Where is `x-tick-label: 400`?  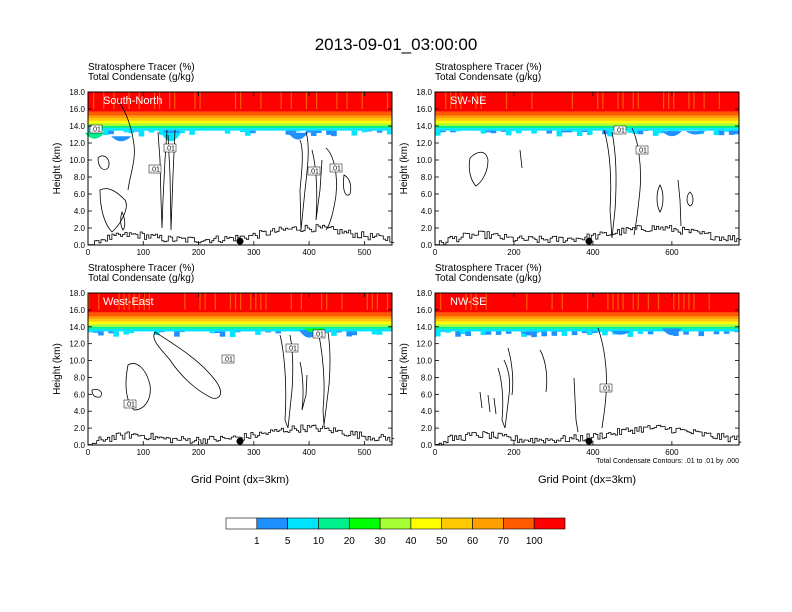
x-tick-label: 400 is located at coordinates (309, 452).